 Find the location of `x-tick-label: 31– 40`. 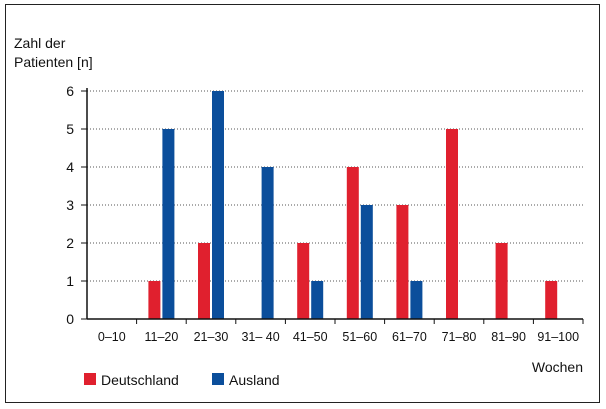

x-tick-label: 31– 40 is located at coordinates (260, 337).